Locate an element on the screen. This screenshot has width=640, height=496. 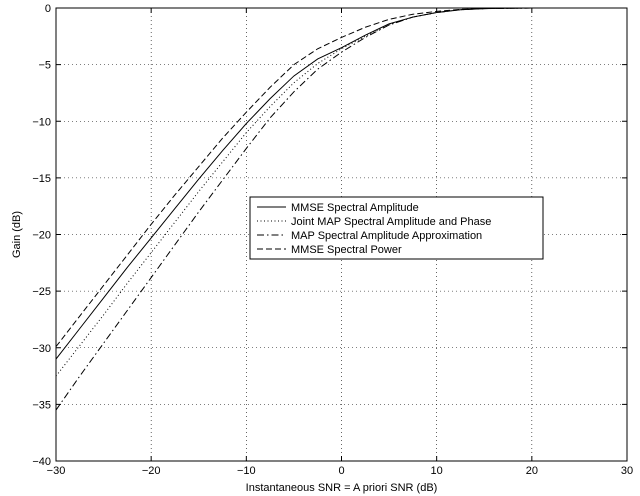
x-tick-label: 20 is located at coordinates (532, 471).